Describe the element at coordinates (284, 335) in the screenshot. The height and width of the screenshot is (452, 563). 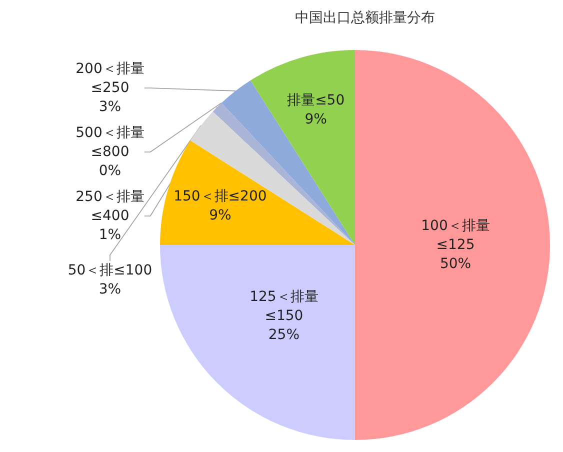
I see `data-label: 25%` at that location.